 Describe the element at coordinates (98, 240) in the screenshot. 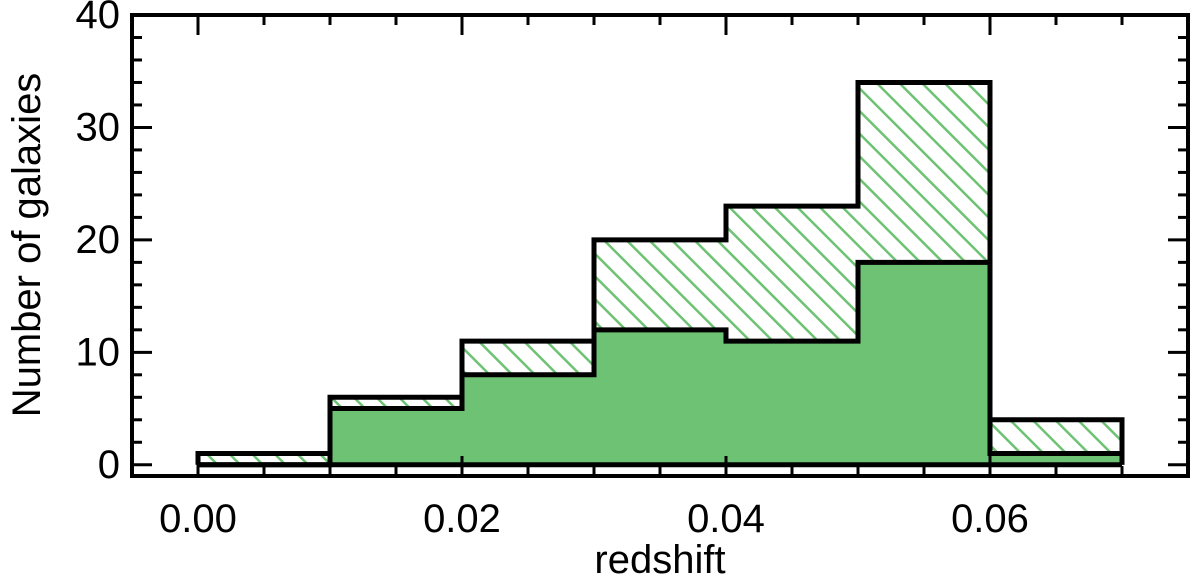

I see `y-tick-label: 20` at that location.